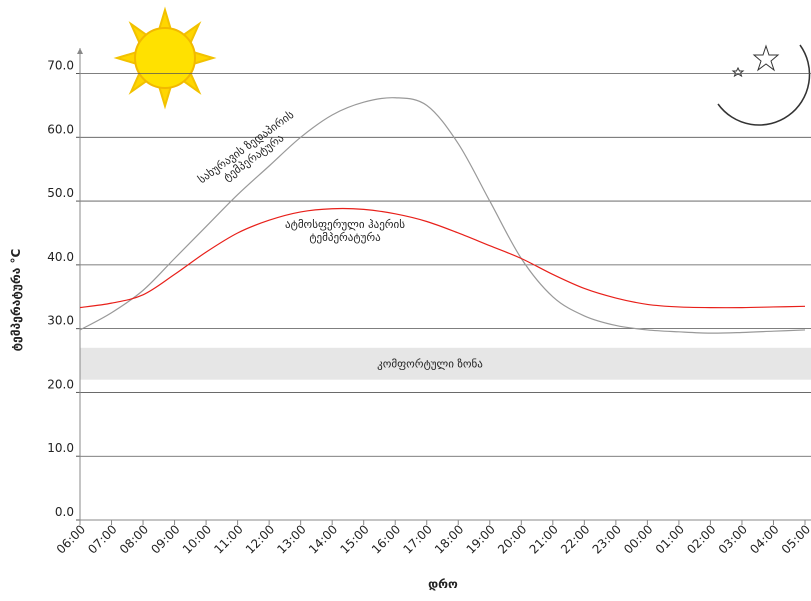 This screenshot has width=811, height=601. I want to click on x-tick-label: 20:00, so click(512, 539).